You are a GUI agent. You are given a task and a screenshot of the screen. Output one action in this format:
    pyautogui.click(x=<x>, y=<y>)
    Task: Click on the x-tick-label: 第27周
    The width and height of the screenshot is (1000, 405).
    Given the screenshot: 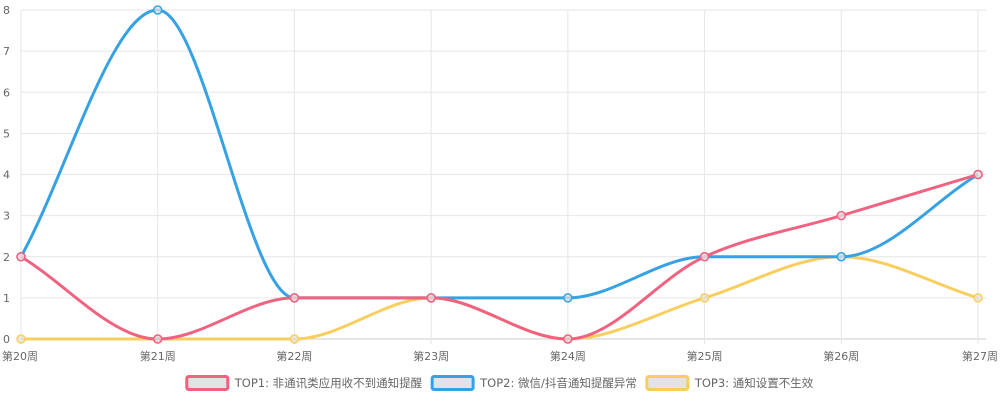 What is the action you would take?
    pyautogui.click(x=980, y=356)
    